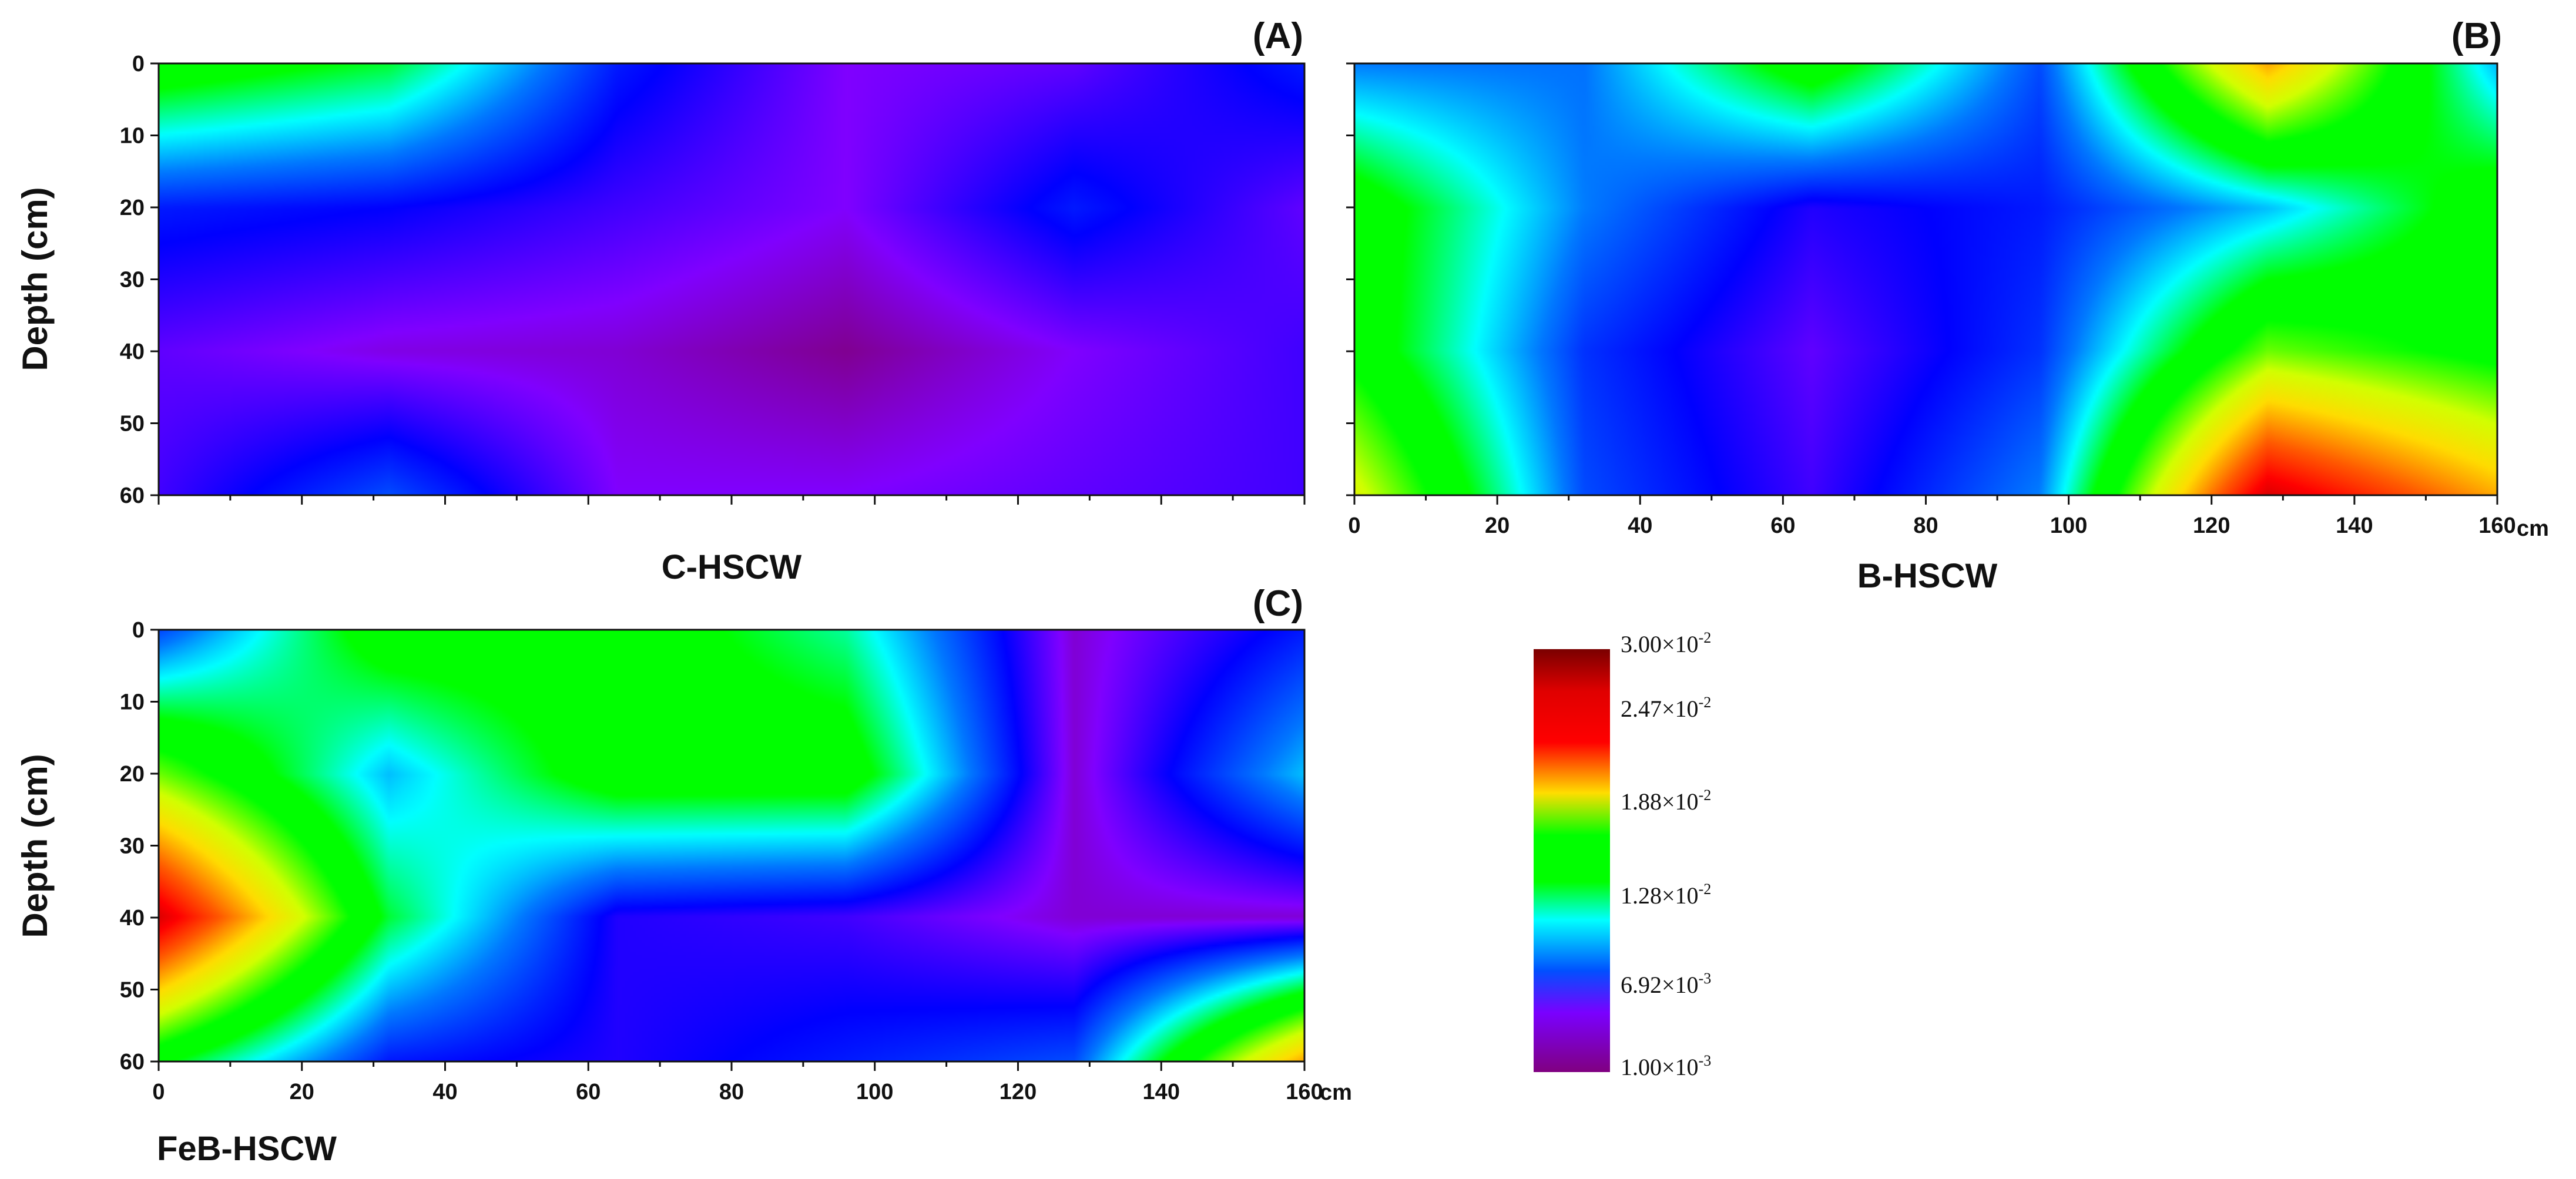 This screenshot has width=2576, height=1179. I want to click on panel-label-b: (B), so click(2476, 36).